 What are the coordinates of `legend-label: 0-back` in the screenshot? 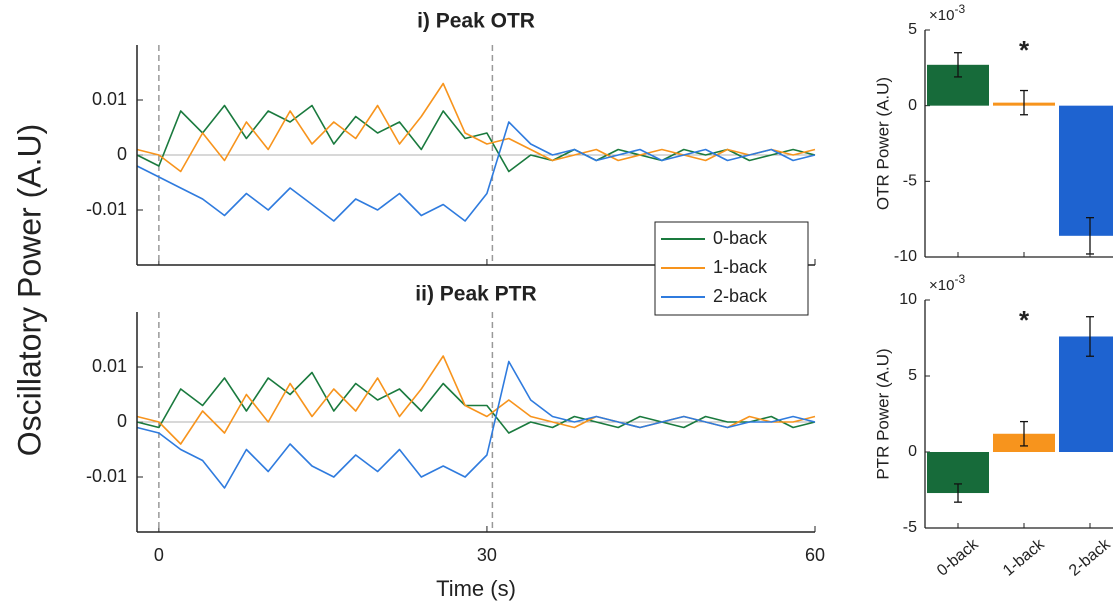 It's located at (740, 238).